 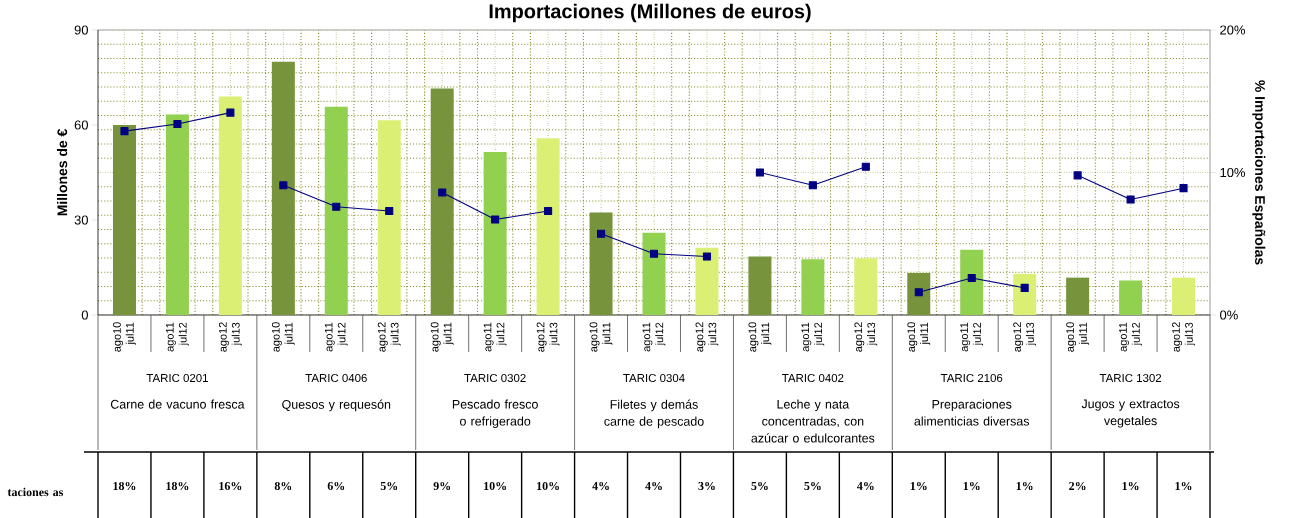 What do you see at coordinates (650, 13) in the screenshot?
I see `chart-title: Importaciones (Millones de euros)` at bounding box center [650, 13].